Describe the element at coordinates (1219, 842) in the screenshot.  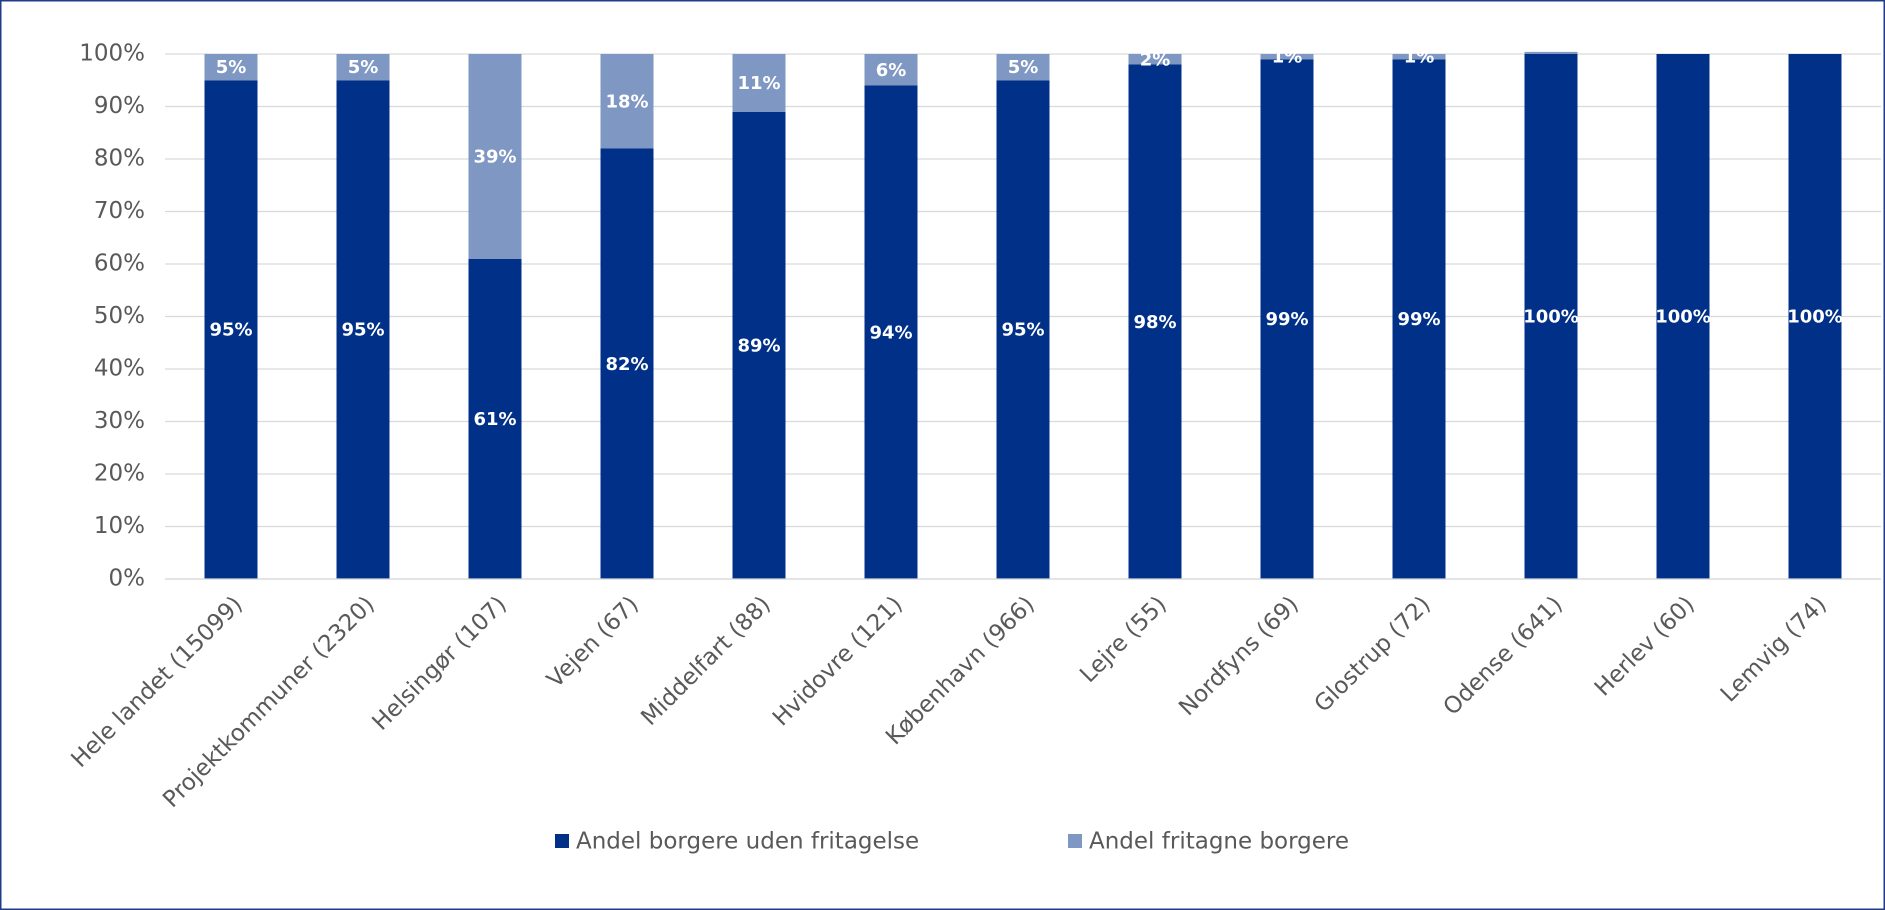
I see `legend-label: Andel fritagne borgere` at that location.